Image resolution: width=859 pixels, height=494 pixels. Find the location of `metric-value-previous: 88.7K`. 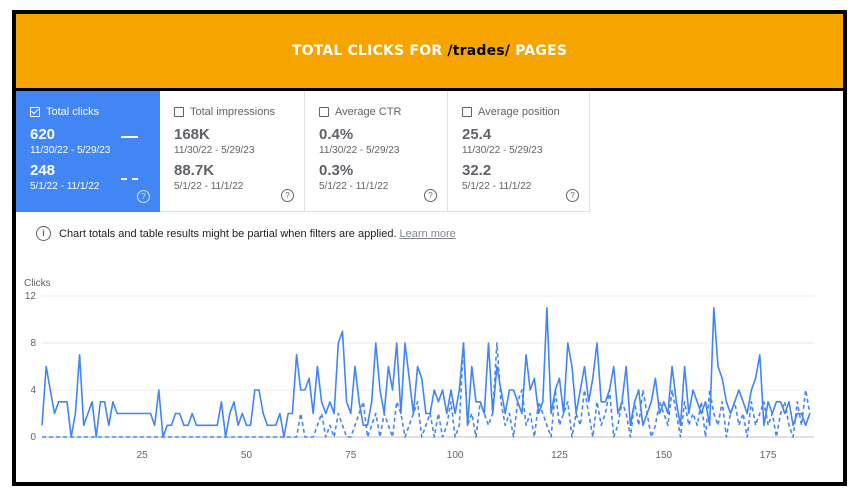

metric-value-previous: 88.7K is located at coordinates (194, 170).